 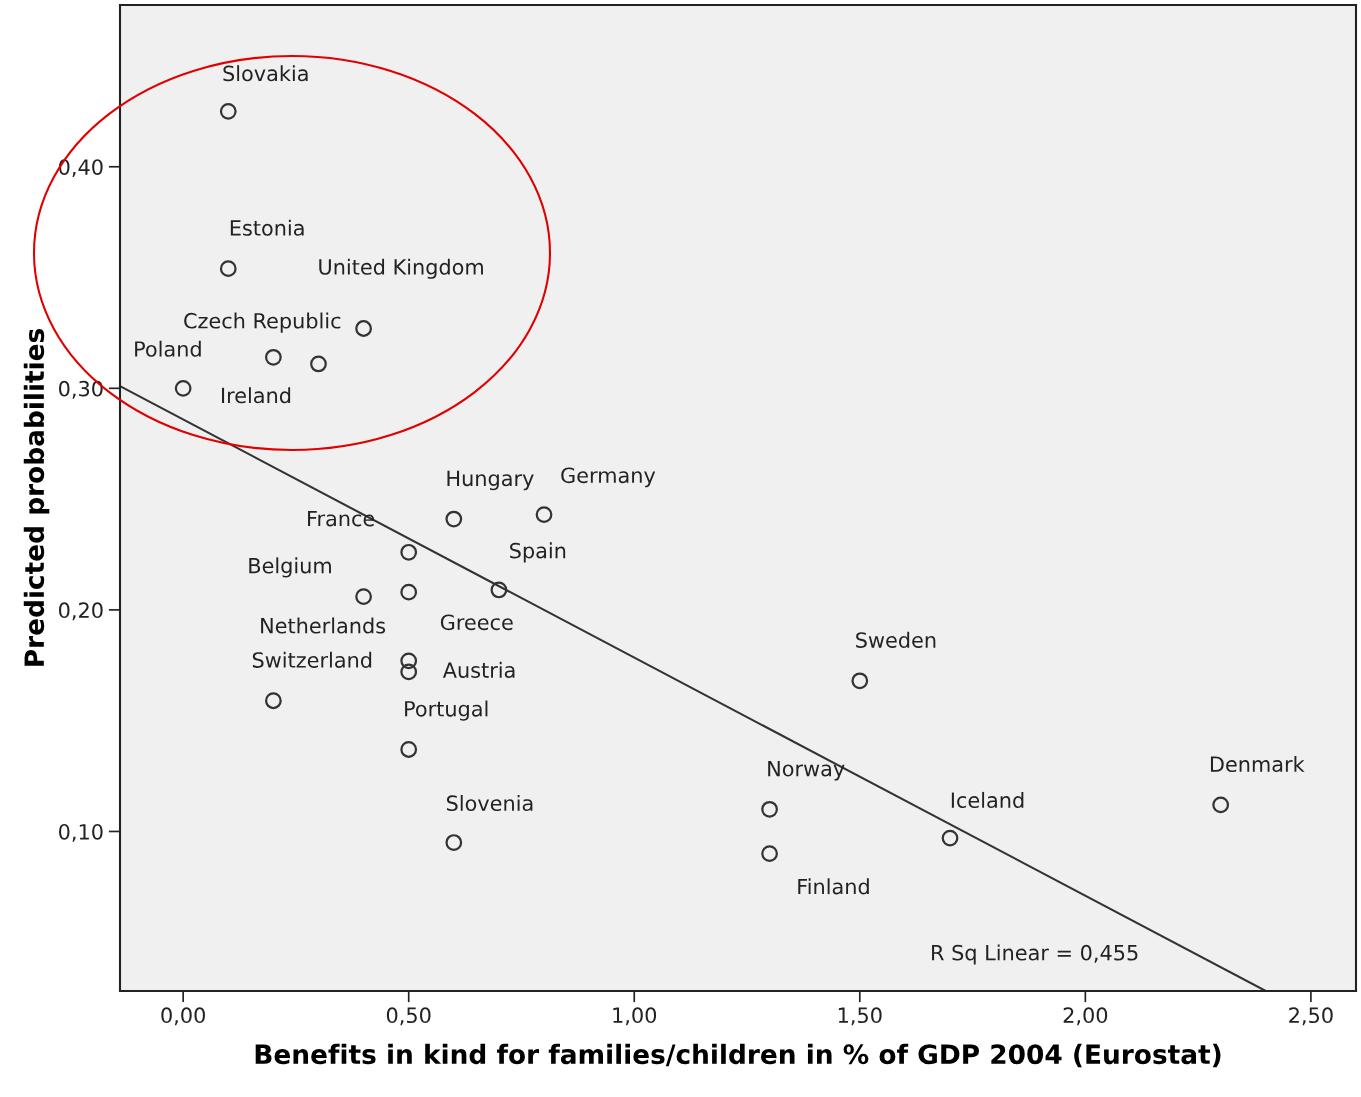 What do you see at coordinates (806, 770) in the screenshot?
I see `annotation: Norway` at bounding box center [806, 770].